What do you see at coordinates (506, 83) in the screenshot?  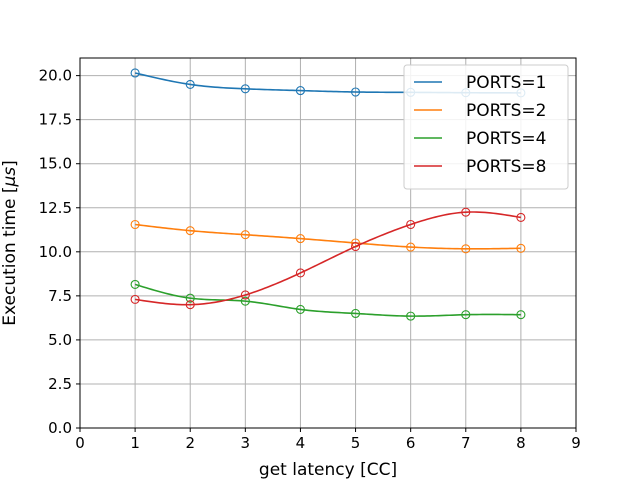 I see `legend-label: PORTS=1` at bounding box center [506, 83].